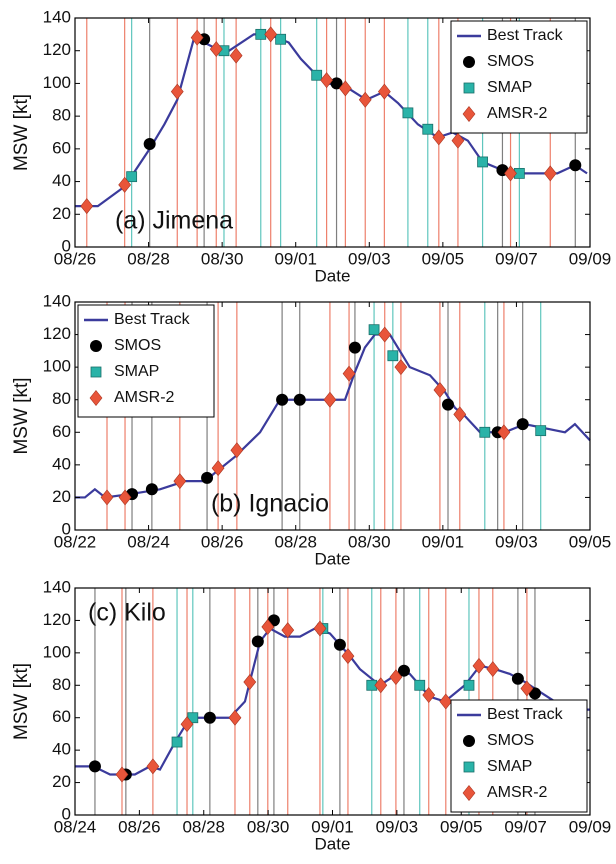 The height and width of the screenshot is (864, 616). Describe the element at coordinates (295, 258) in the screenshot. I see `x-tick-label: 09/01` at that location.